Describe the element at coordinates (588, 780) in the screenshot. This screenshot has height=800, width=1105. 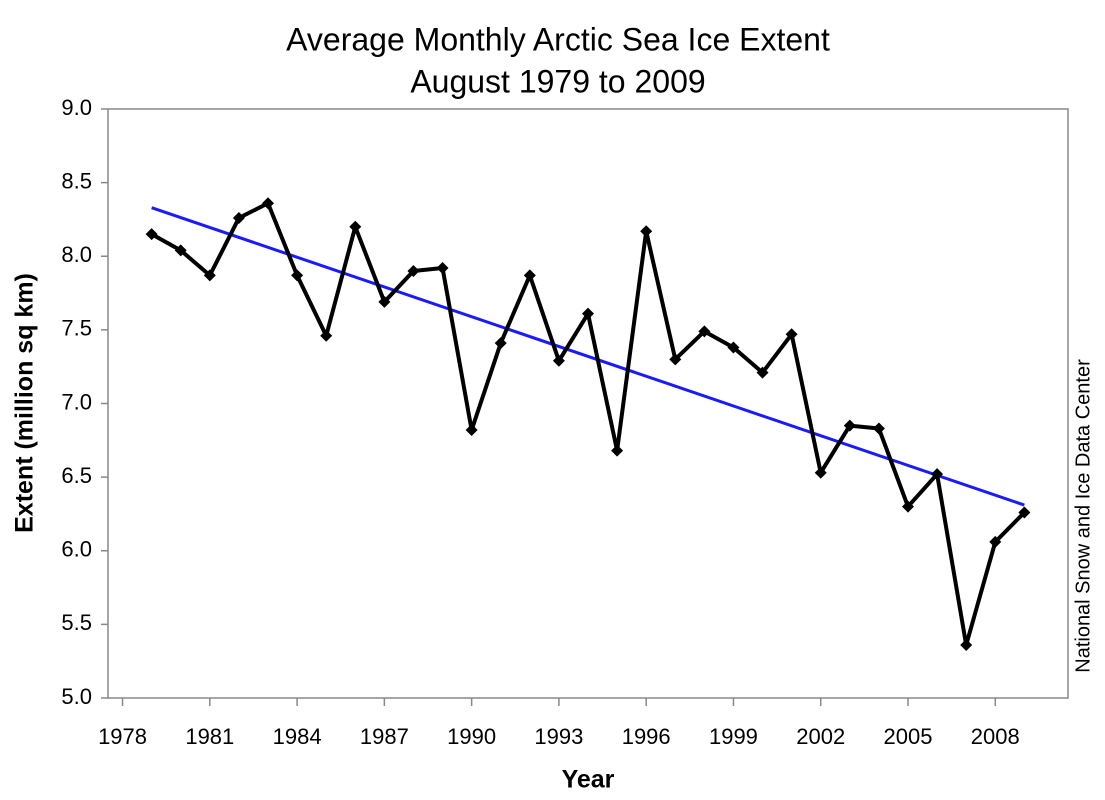
I see `x-axis-label: Year` at that location.